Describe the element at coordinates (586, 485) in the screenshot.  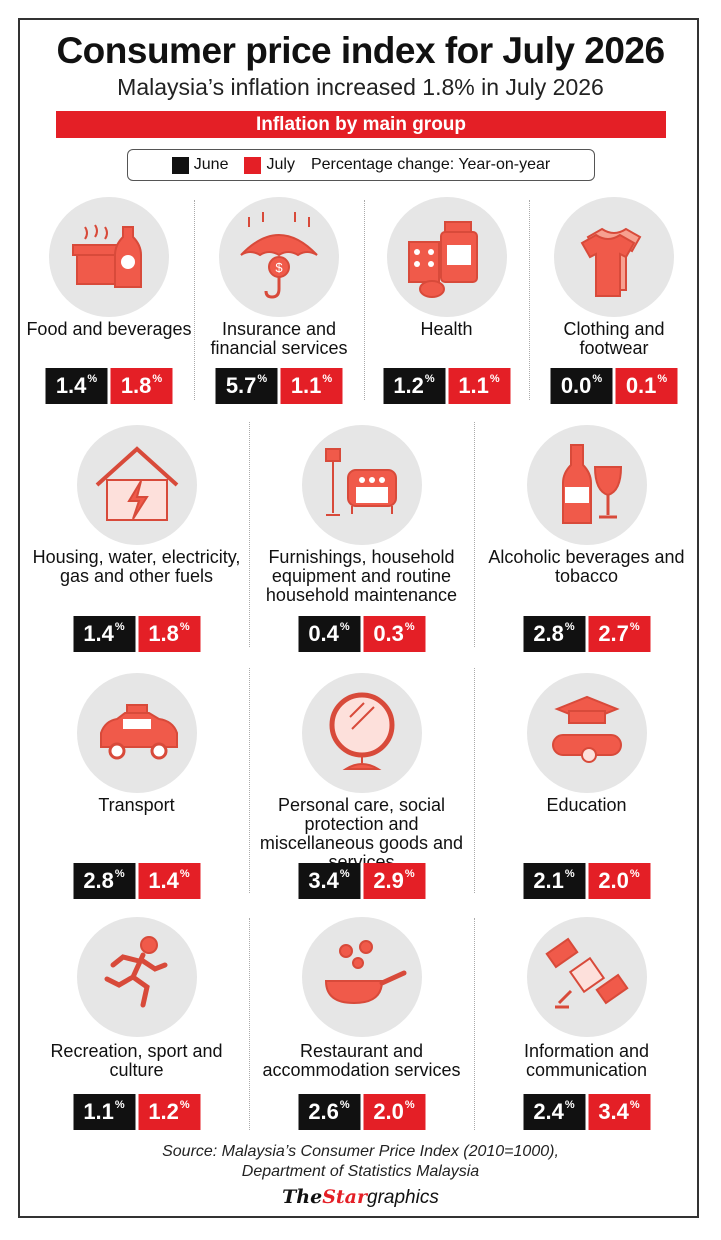
I see `wine-bottle-glass-icon` at that location.